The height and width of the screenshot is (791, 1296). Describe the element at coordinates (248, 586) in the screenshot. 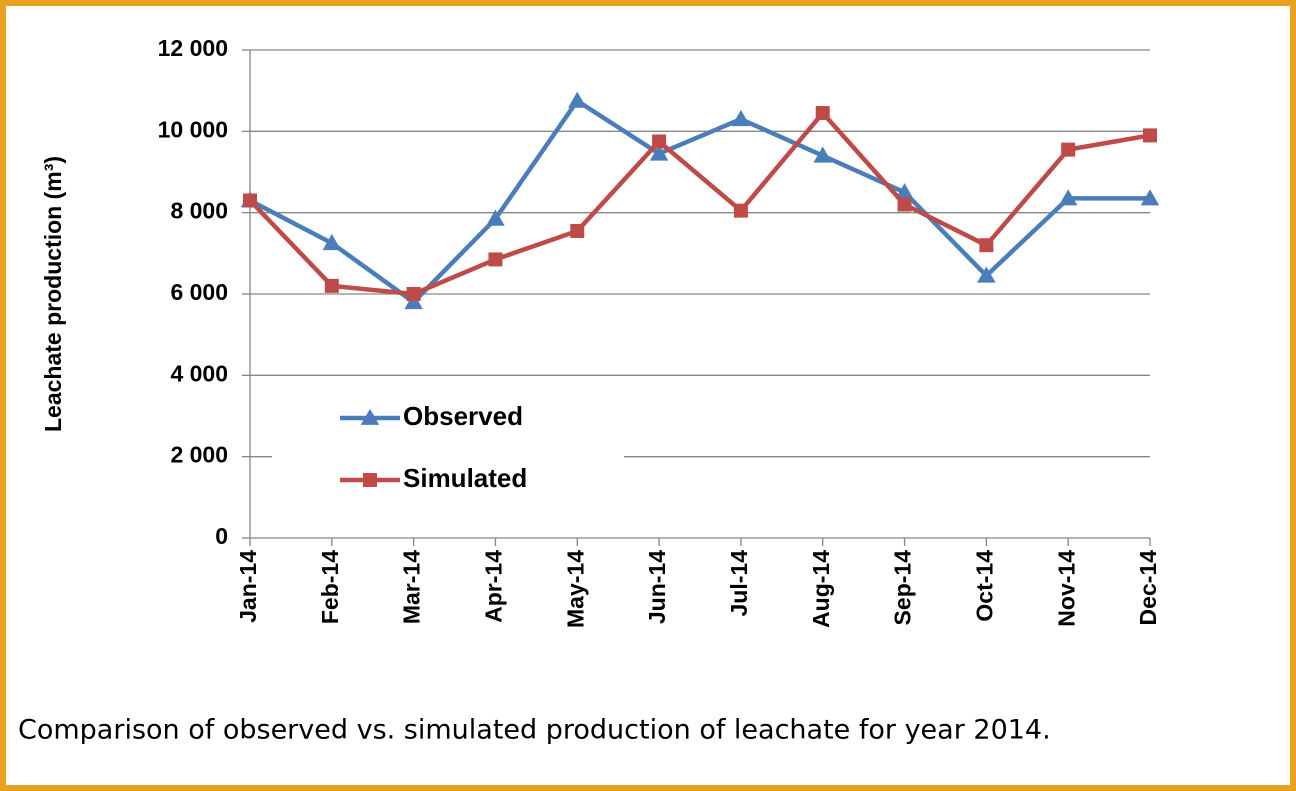

I see `x-tick-label: Jan-14` at that location.